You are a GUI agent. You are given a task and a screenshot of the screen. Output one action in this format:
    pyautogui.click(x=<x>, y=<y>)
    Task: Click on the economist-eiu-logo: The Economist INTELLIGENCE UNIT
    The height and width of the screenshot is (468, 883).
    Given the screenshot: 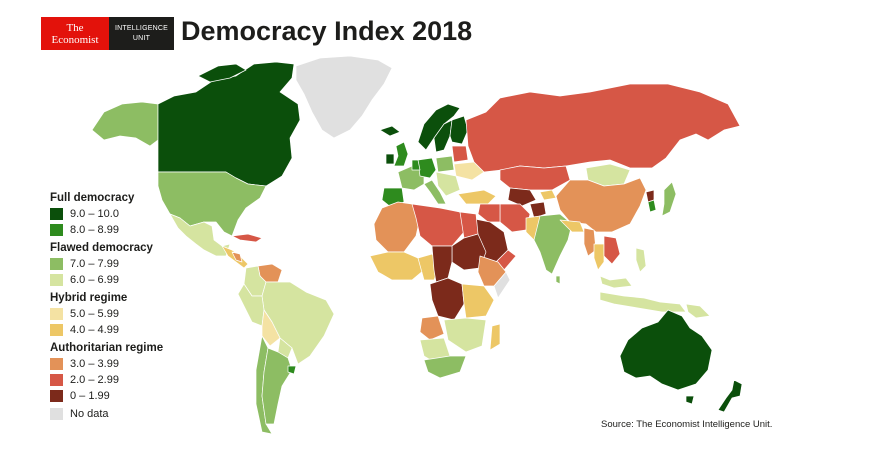 What is the action you would take?
    pyautogui.click(x=107, y=33)
    